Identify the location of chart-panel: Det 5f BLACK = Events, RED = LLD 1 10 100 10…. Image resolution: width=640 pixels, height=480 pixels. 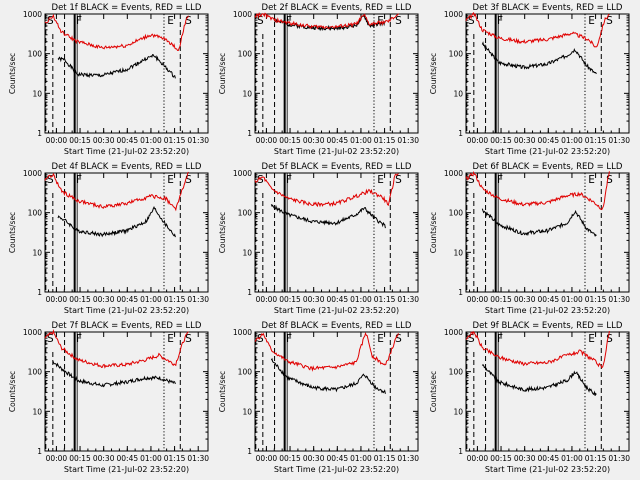
(318, 238).